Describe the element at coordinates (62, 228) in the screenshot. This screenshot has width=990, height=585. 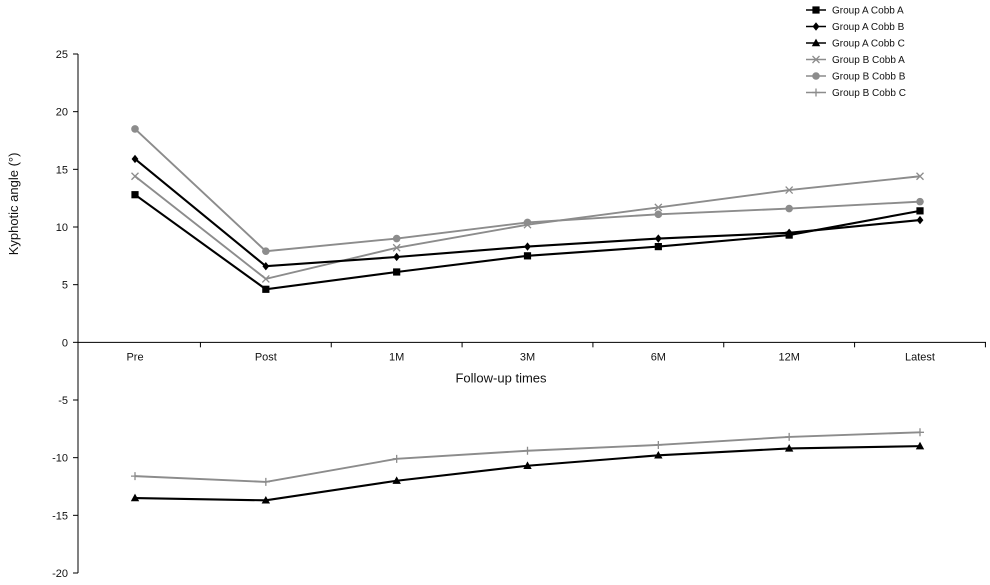
I see `y-tick-label: 10` at that location.